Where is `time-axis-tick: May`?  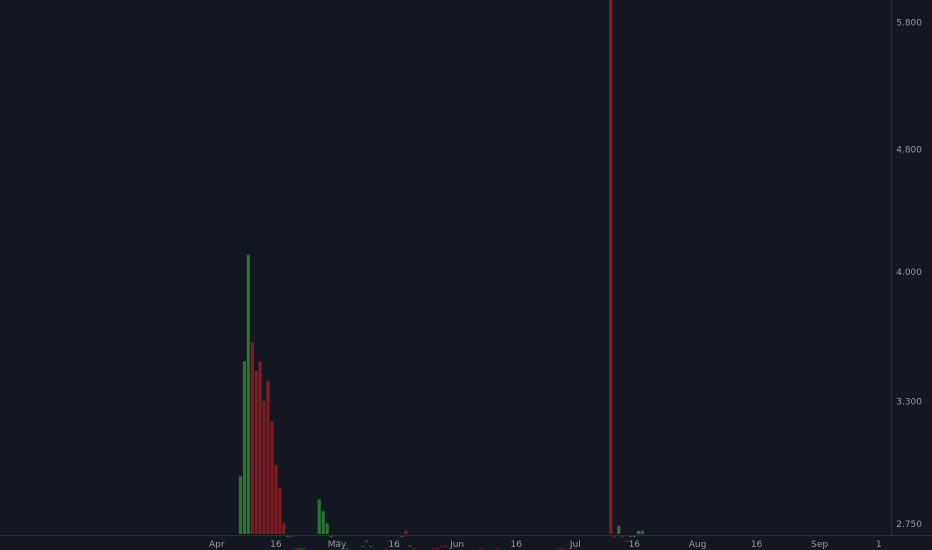 time-axis-tick: May is located at coordinates (337, 545).